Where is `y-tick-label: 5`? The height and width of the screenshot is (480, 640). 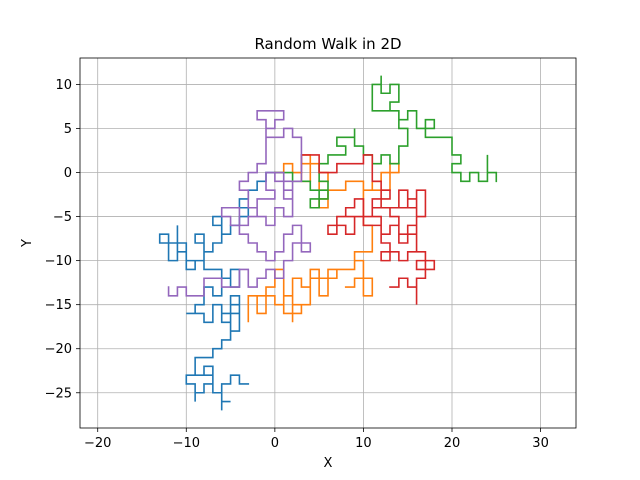 y-tick-label: 5 is located at coordinates (68, 129).